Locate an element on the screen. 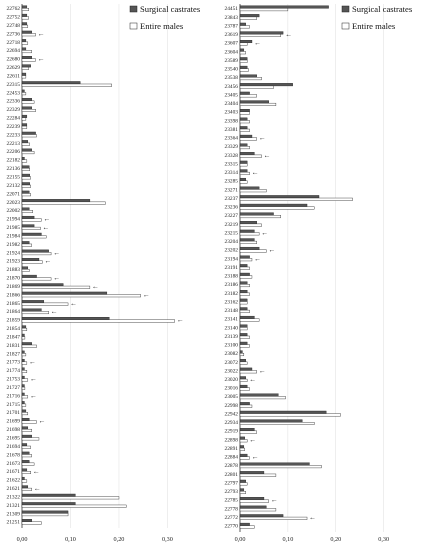 This screenshot has width=421, height=550. category-label: 23082 is located at coordinates (232, 354).